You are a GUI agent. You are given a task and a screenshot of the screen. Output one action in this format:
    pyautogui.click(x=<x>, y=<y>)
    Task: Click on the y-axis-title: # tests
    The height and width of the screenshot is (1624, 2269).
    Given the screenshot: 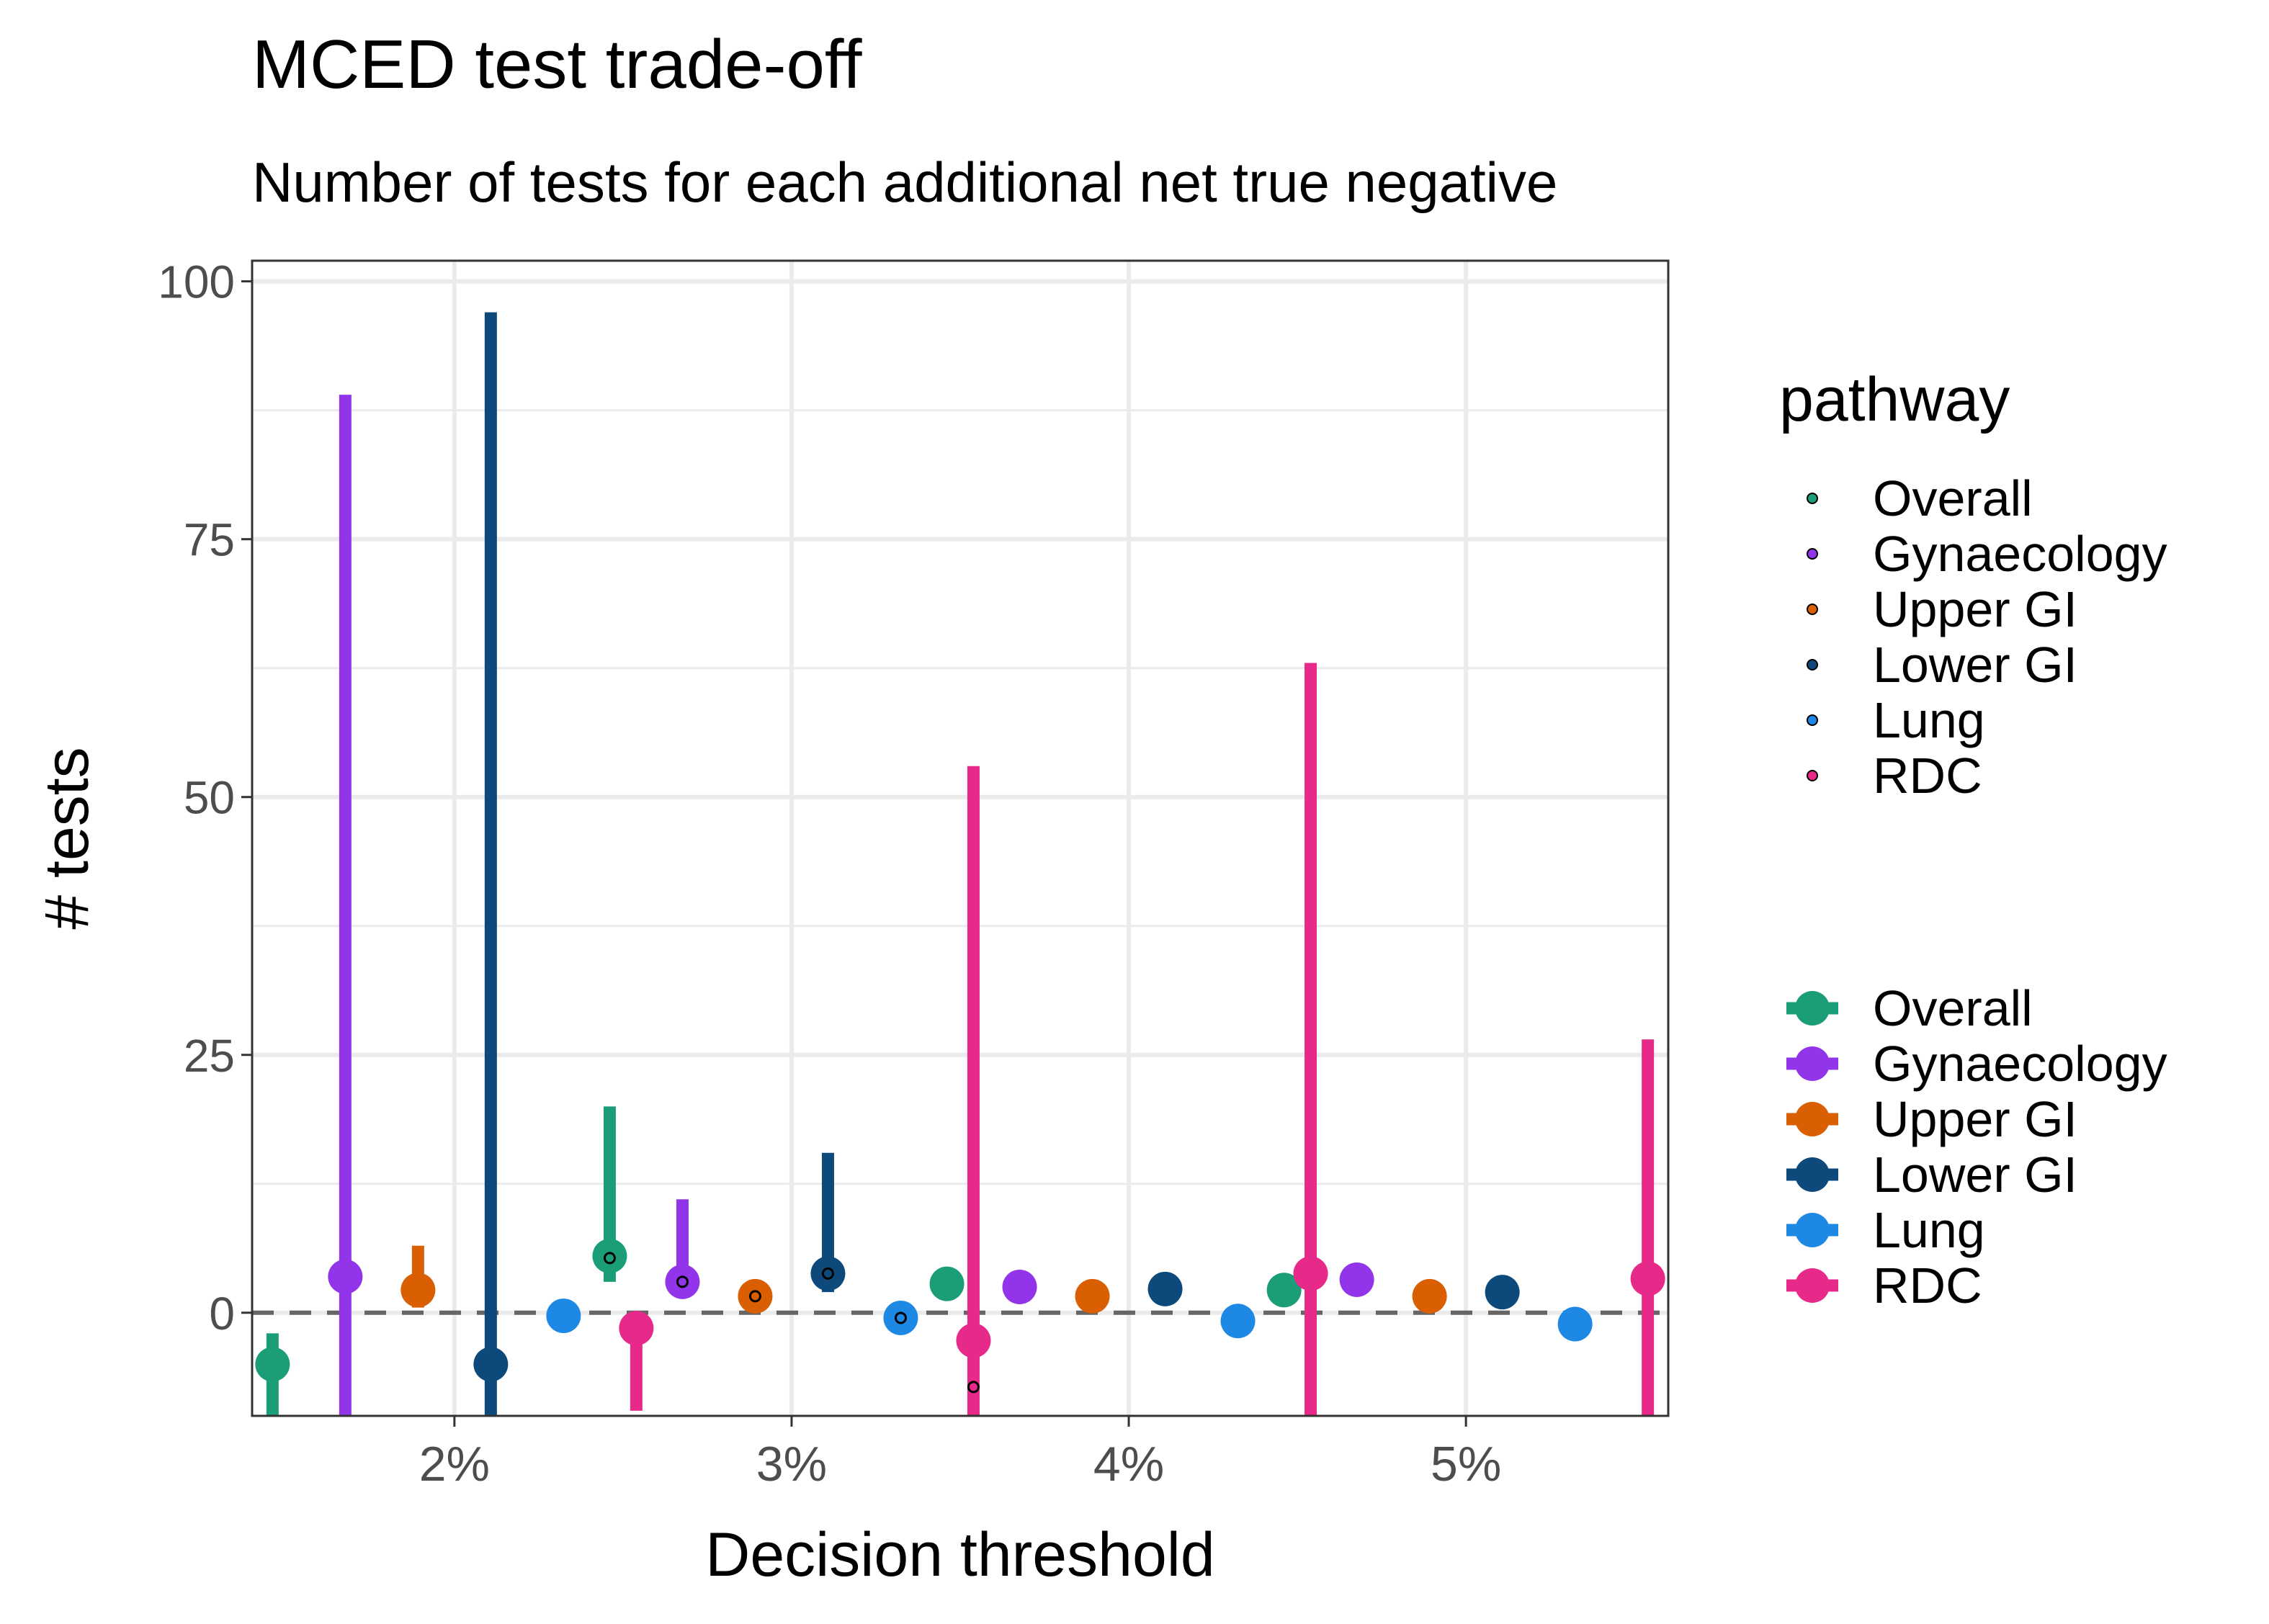 What is the action you would take?
    pyautogui.click(x=67, y=838)
    